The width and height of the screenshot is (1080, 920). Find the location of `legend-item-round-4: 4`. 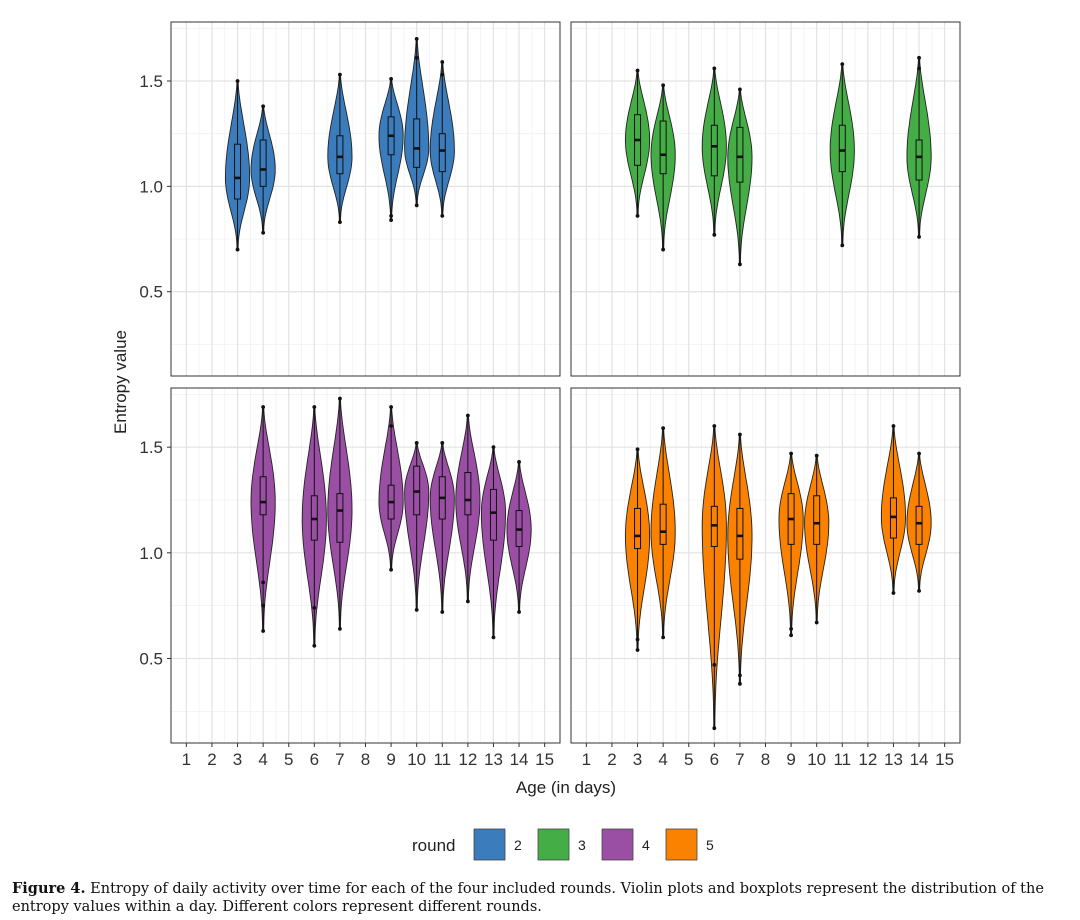

legend-item-round-4: 4 is located at coordinates (625, 844).